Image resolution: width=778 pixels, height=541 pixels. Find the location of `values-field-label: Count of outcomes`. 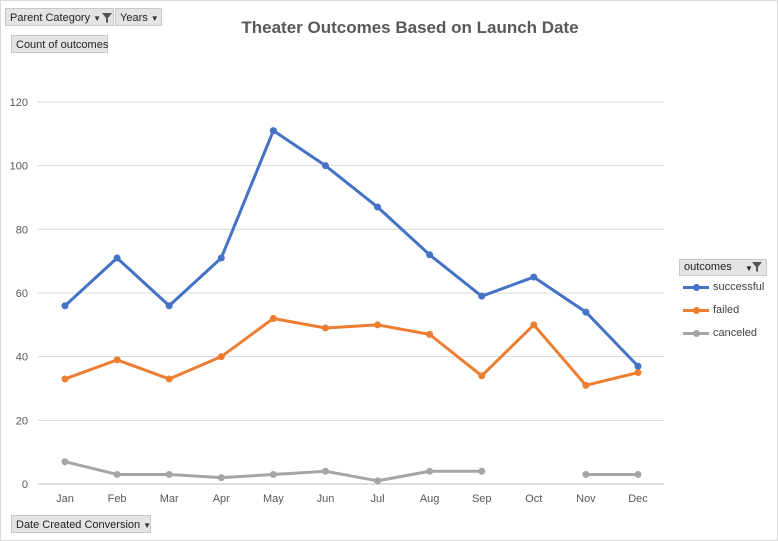

values-field-label: Count of outcomes is located at coordinates (62, 45).